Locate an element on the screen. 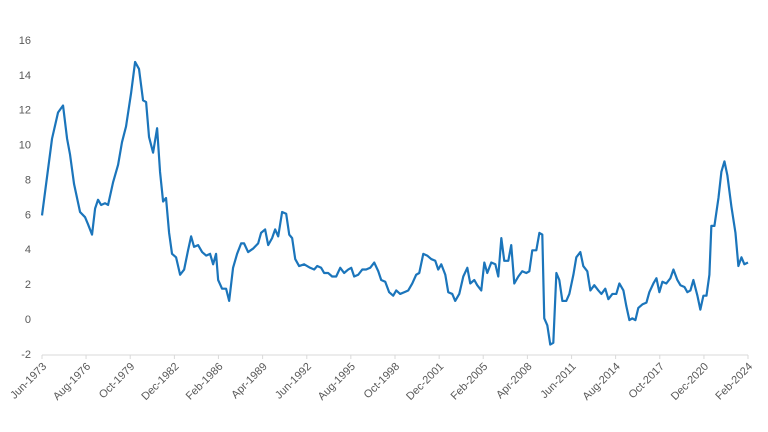 The height and width of the screenshot is (432, 768). x-tick-label: Oct-2017 is located at coordinates (646, 381).